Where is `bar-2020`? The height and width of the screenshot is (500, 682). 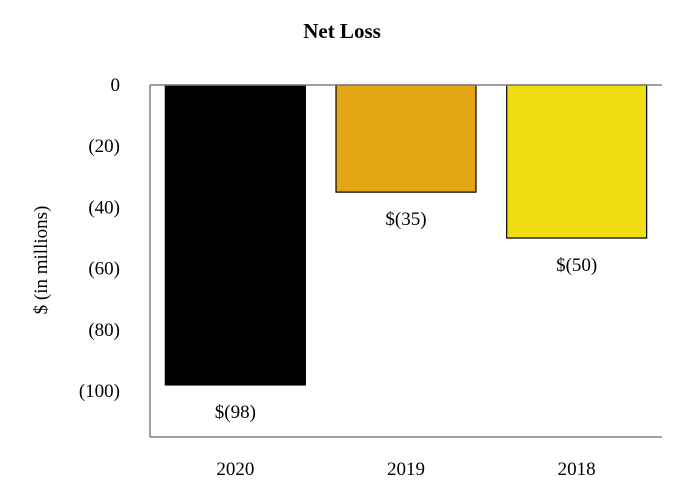 bar-2020 is located at coordinates (235, 235).